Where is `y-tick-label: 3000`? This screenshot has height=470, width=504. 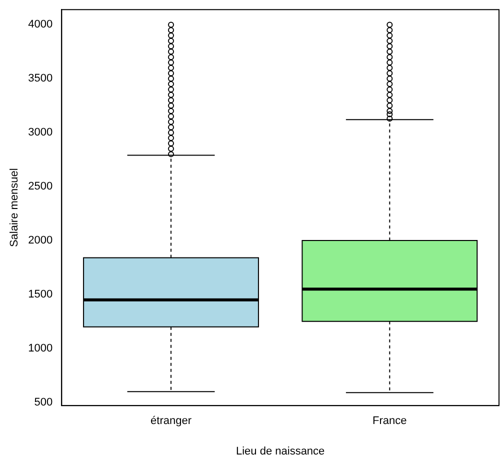 y-tick-label: 3000 is located at coordinates (40, 132).